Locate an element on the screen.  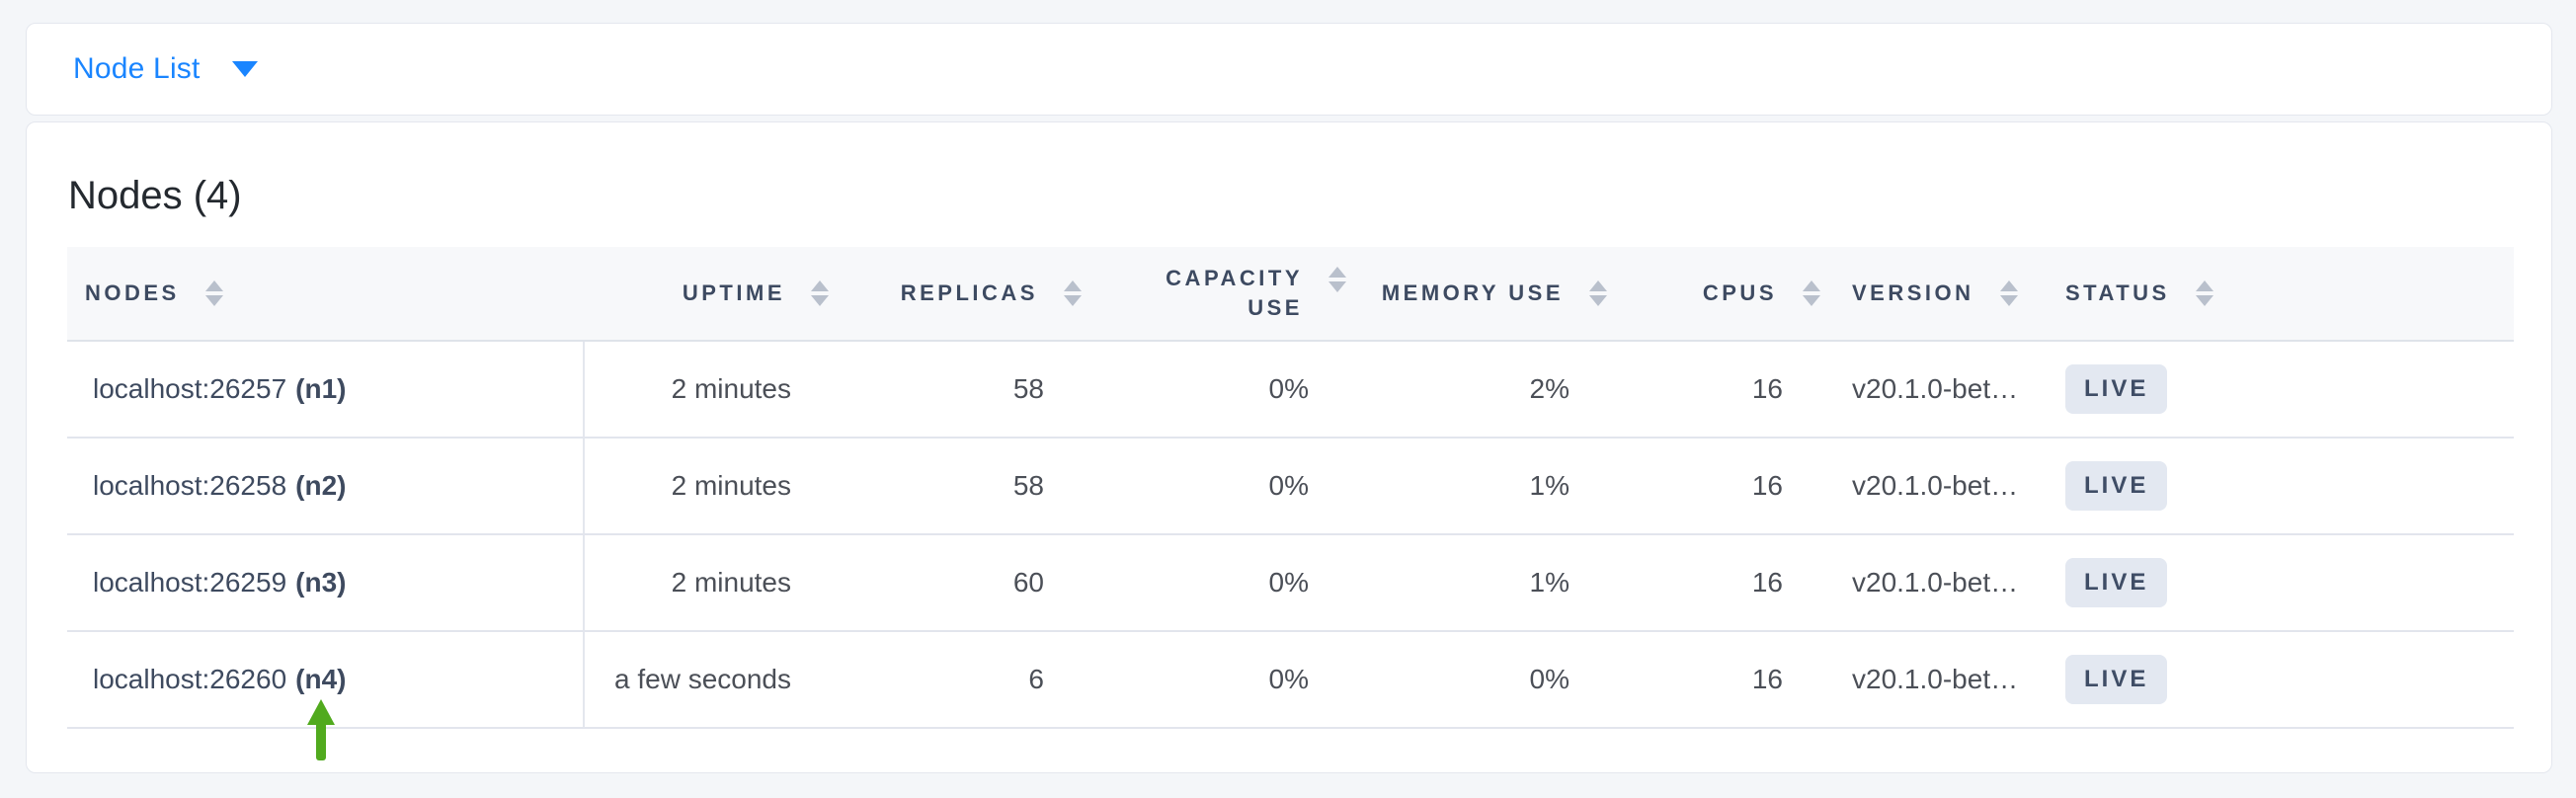
column-header-uptime: UPTIME is located at coordinates (710, 293).